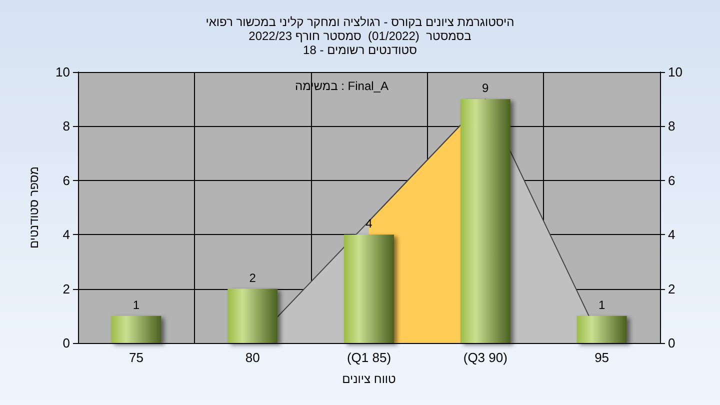  What do you see at coordinates (675, 72) in the screenshot?
I see `y2-tick-label: 10` at bounding box center [675, 72].